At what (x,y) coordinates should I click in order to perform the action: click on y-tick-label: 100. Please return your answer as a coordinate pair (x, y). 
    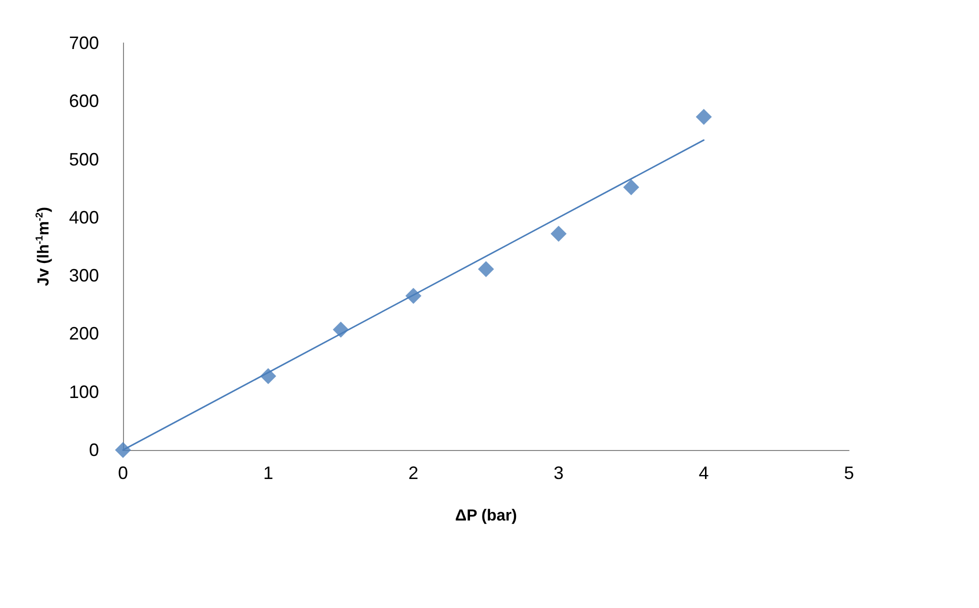
    Looking at the image, I should click on (83, 392).